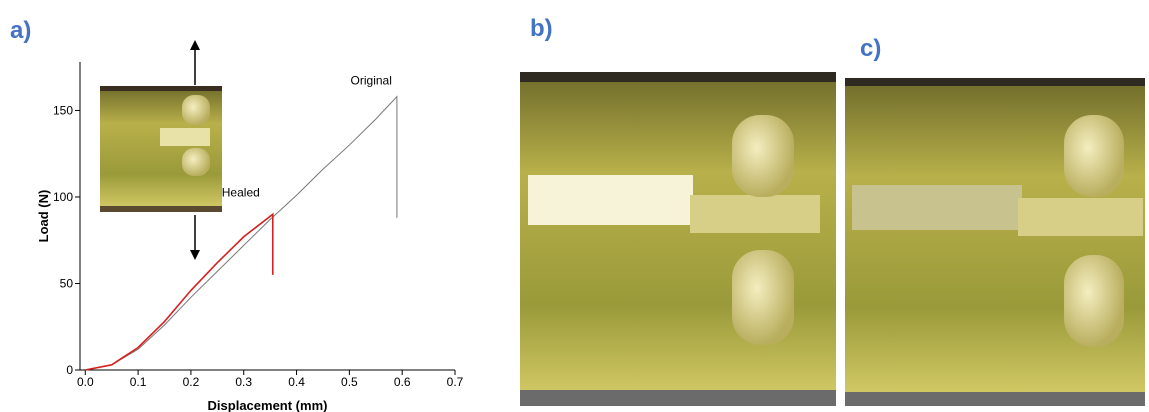 This screenshot has width=1149, height=412. What do you see at coordinates (67, 283) in the screenshot?
I see `y-tick-label: 50` at bounding box center [67, 283].